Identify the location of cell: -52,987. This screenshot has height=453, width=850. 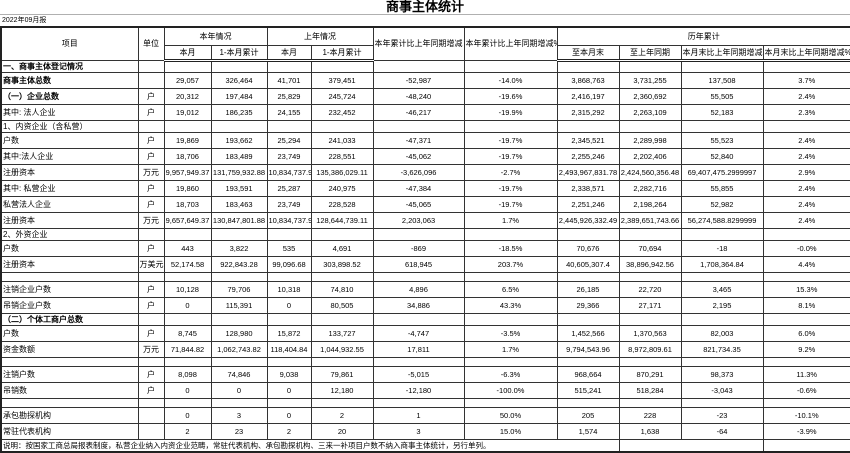
(418, 80).